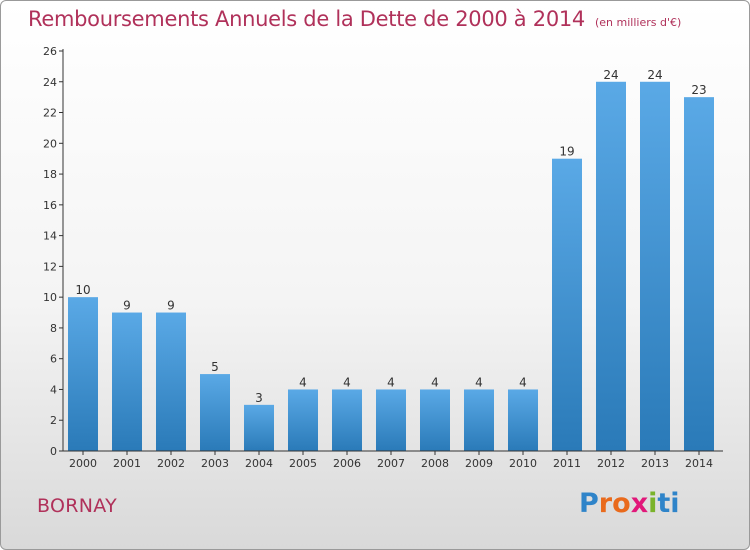 The image size is (750, 550). I want to click on x-tick-label: 2002, so click(171, 463).